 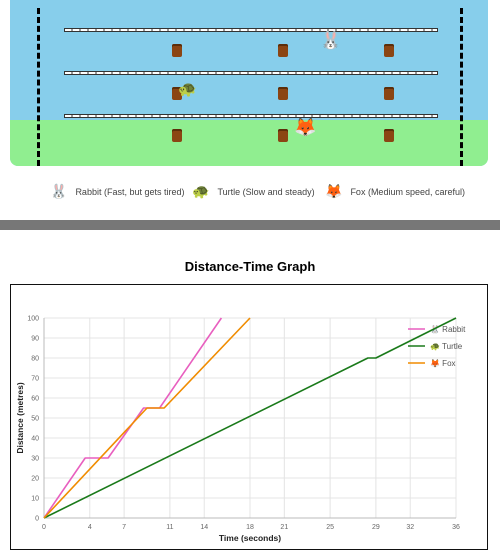 What do you see at coordinates (35, 439) in the screenshot?
I see `y-tick-label: 40` at bounding box center [35, 439].